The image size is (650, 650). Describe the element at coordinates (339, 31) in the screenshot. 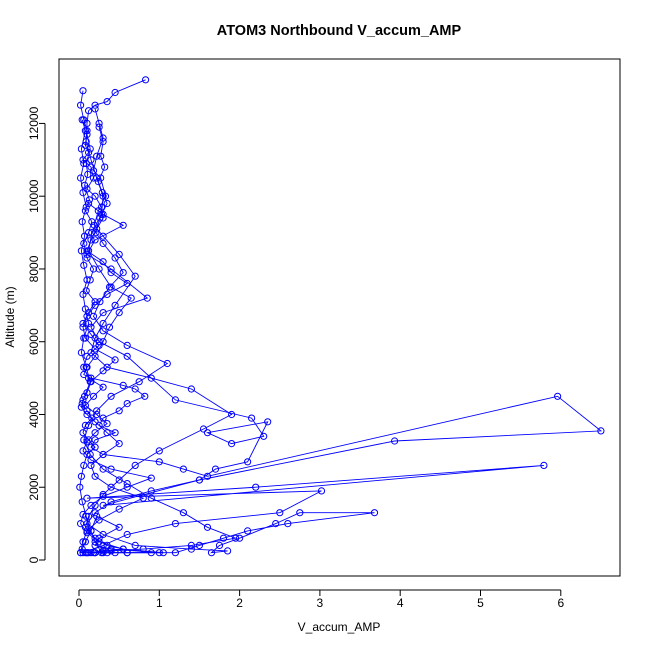

I see `chart-title: ATOM3 Northbound V_accum_AMP` at that location.